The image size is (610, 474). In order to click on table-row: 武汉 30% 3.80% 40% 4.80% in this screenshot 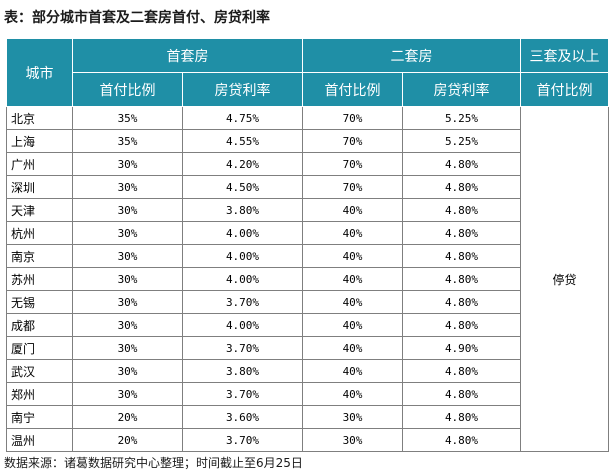, I will do `click(307, 371)`.